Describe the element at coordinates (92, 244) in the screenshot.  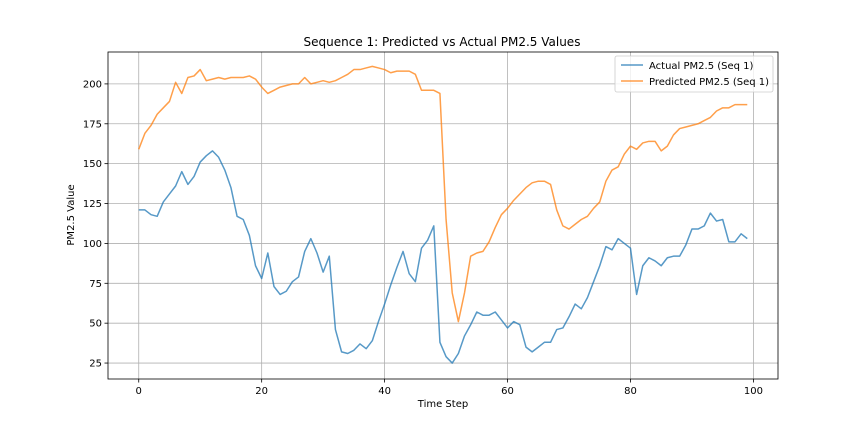
I see `y-tick-label: 100` at that location.